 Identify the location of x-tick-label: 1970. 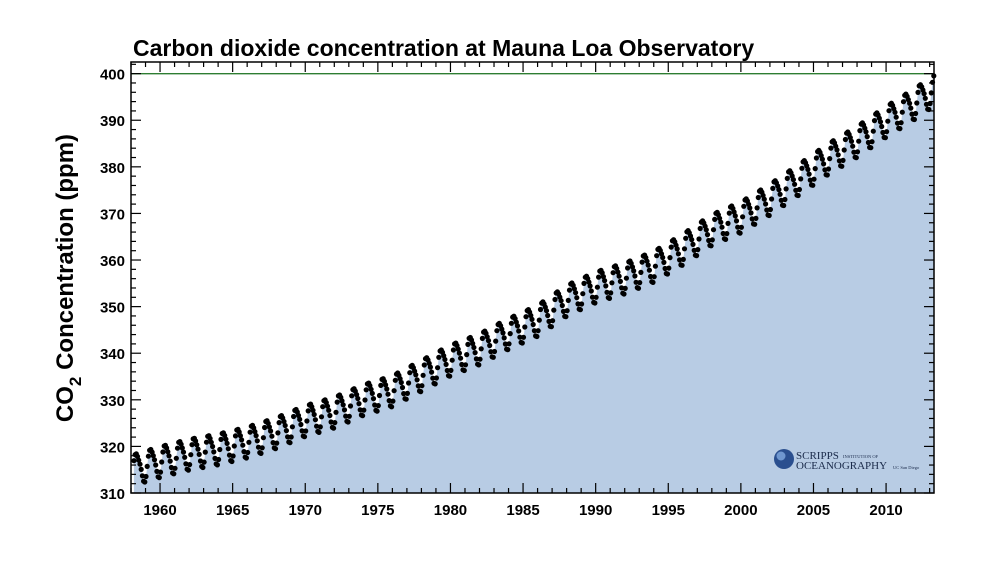
(305, 510).